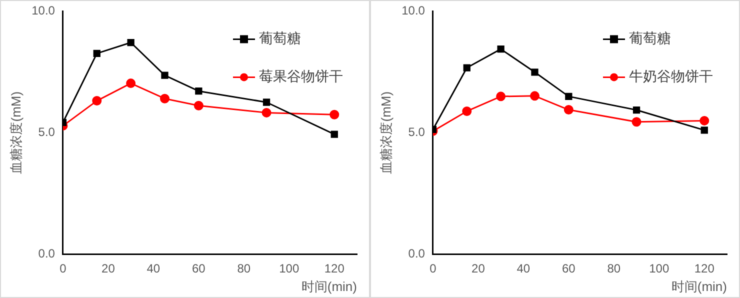 The image size is (740, 298). What do you see at coordinates (671, 76) in the screenshot?
I see `legend-label: 牛奶谷物饼干` at bounding box center [671, 76].